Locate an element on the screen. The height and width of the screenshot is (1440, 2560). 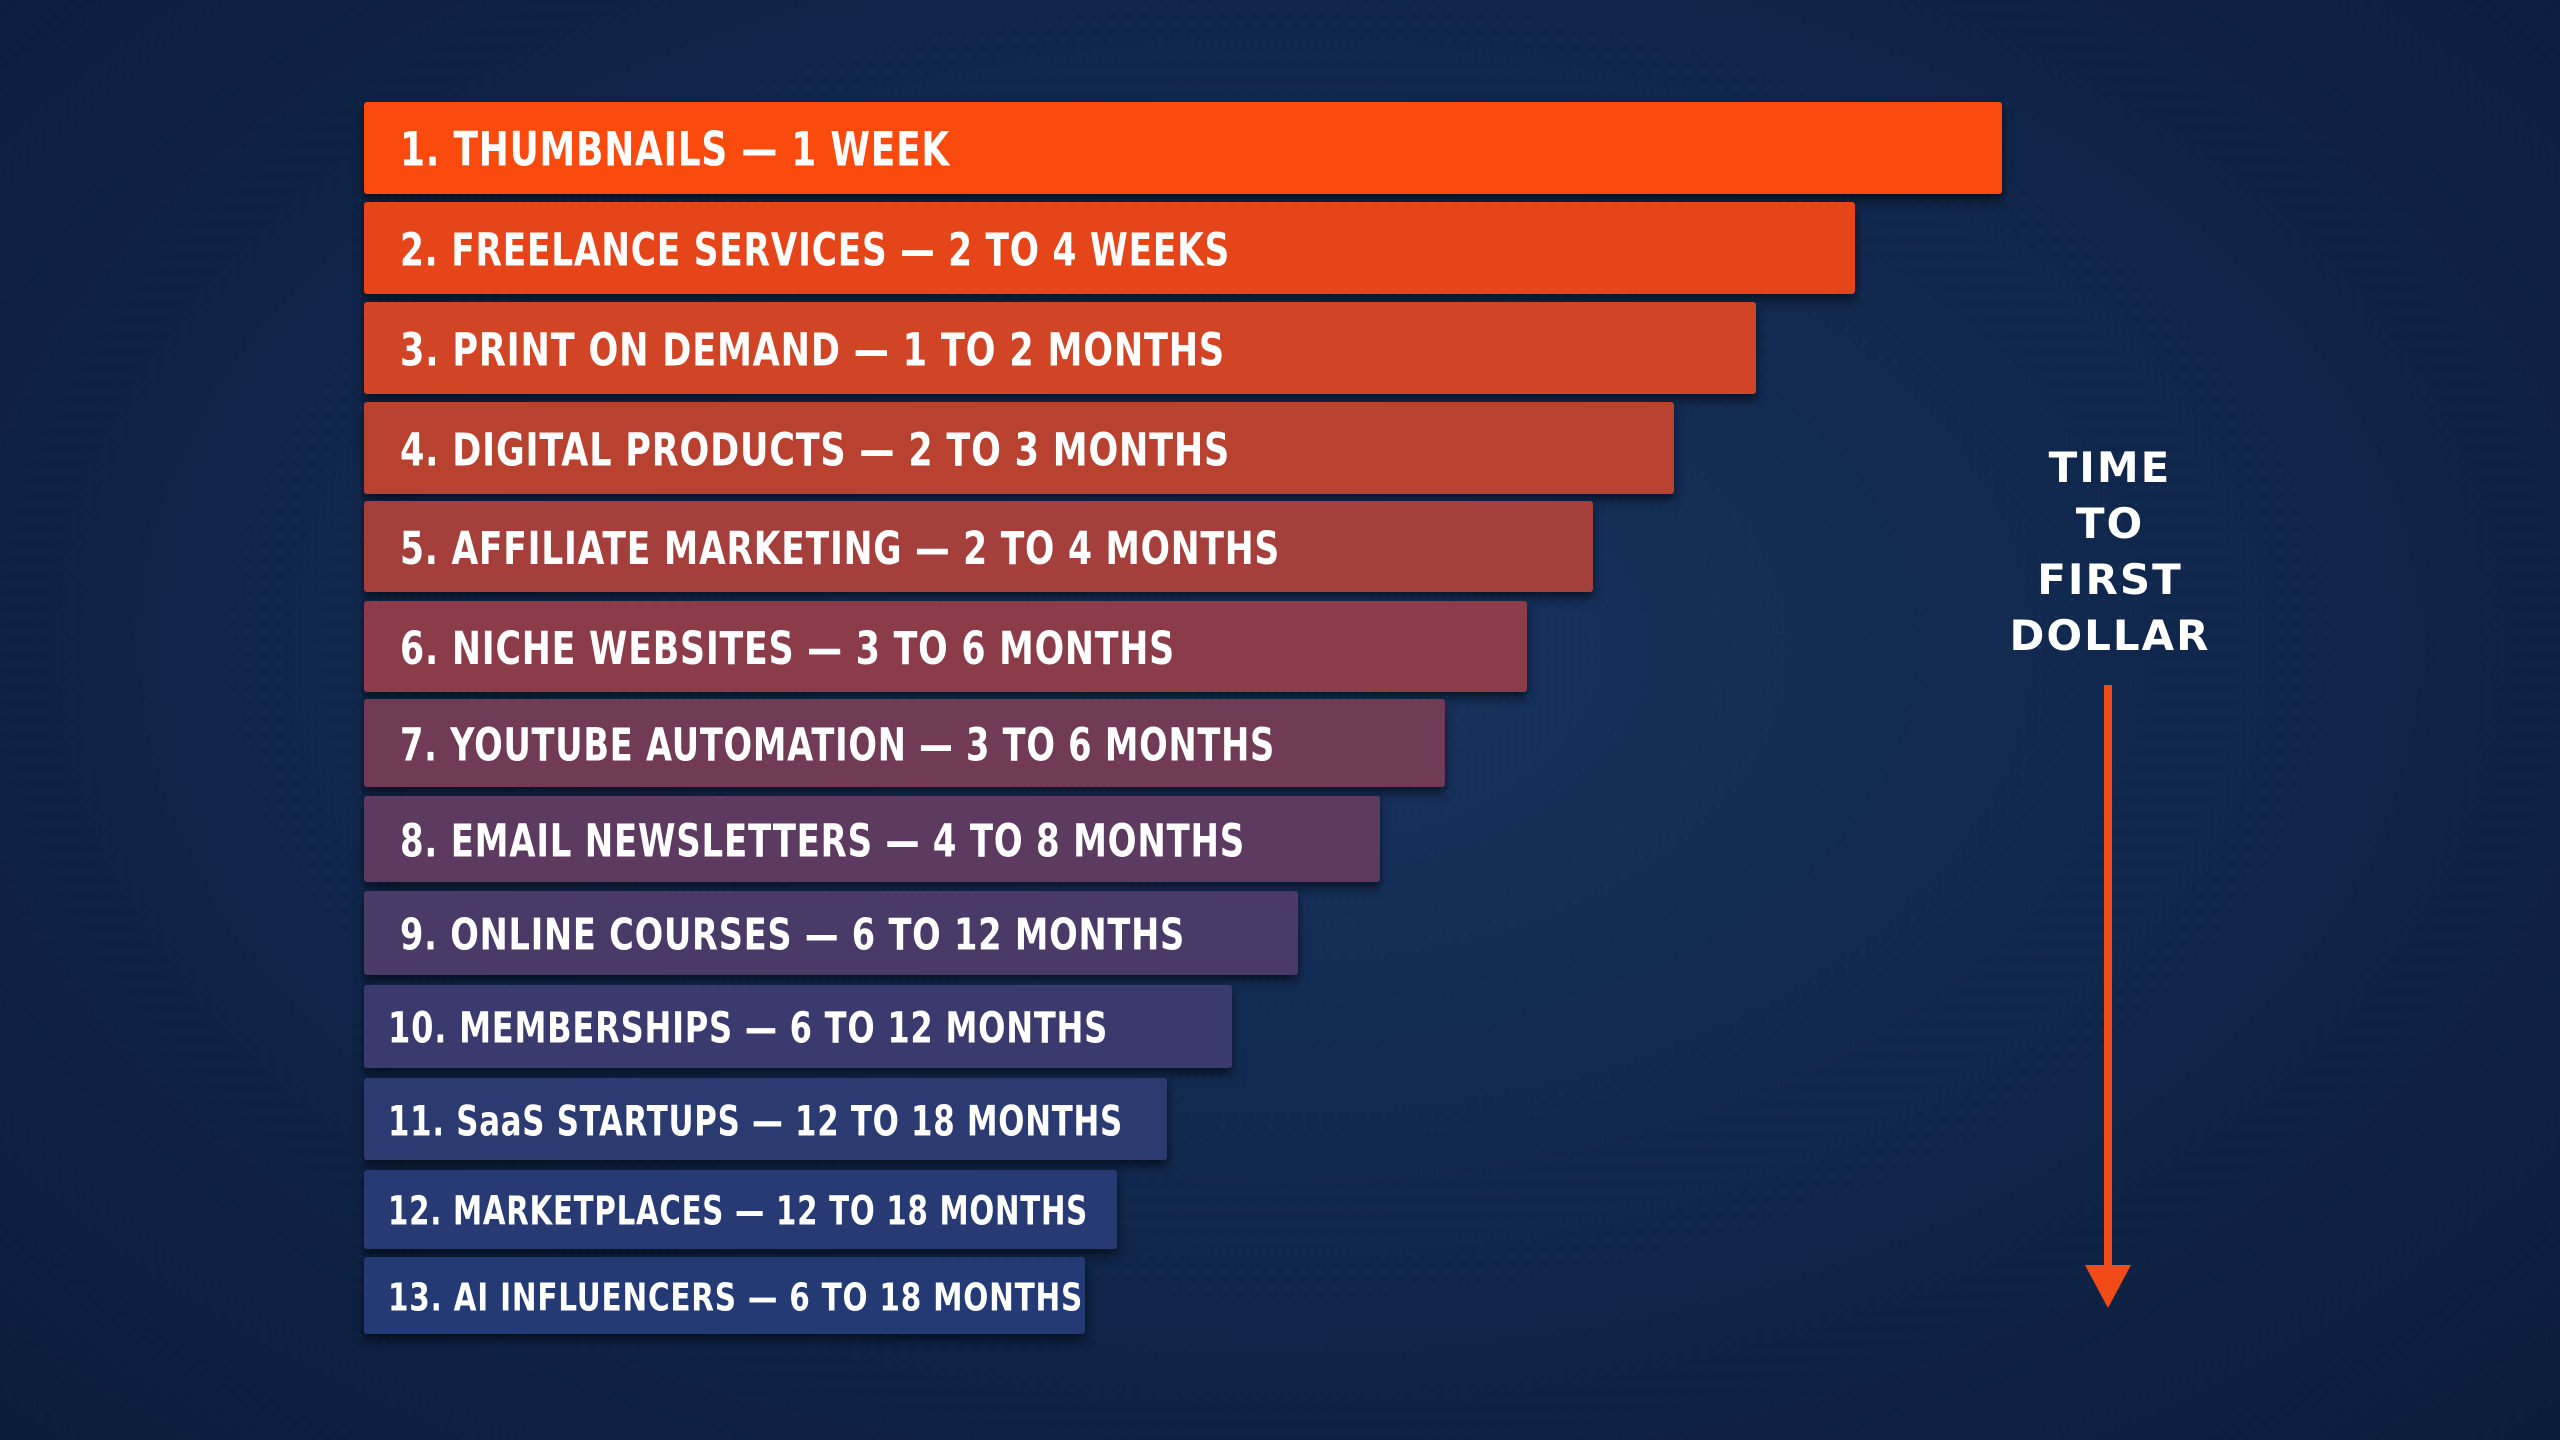
bar-label: 9. ONLINE COURSES — 6 TO 12 MONTHS is located at coordinates (792, 935).